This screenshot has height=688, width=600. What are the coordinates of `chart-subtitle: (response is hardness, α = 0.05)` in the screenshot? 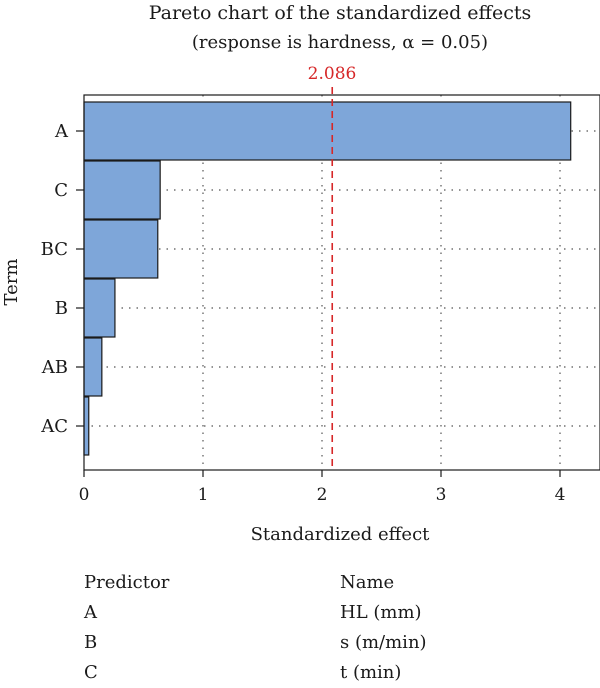 It's located at (340, 42).